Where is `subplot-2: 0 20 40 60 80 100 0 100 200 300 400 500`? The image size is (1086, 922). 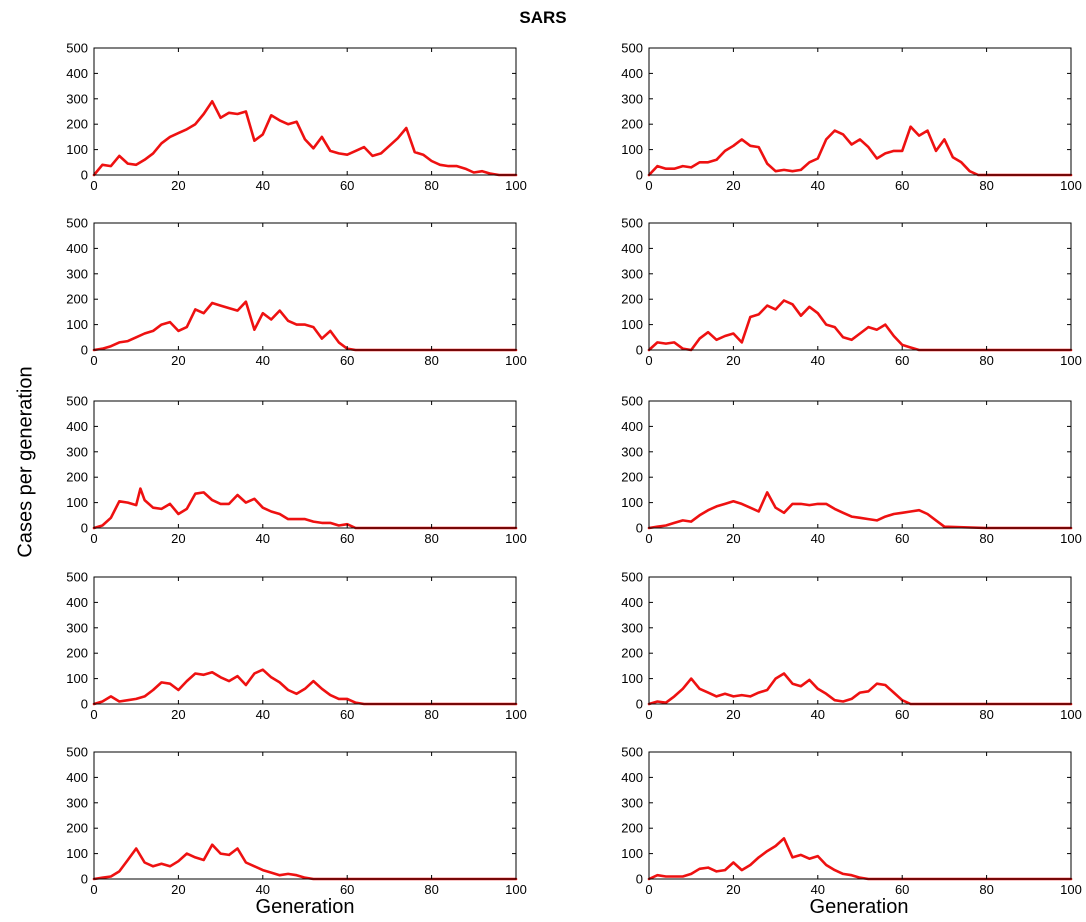 subplot-2: 0 20 40 60 80 100 0 100 200 300 400 500 is located at coordinates (851, 117).